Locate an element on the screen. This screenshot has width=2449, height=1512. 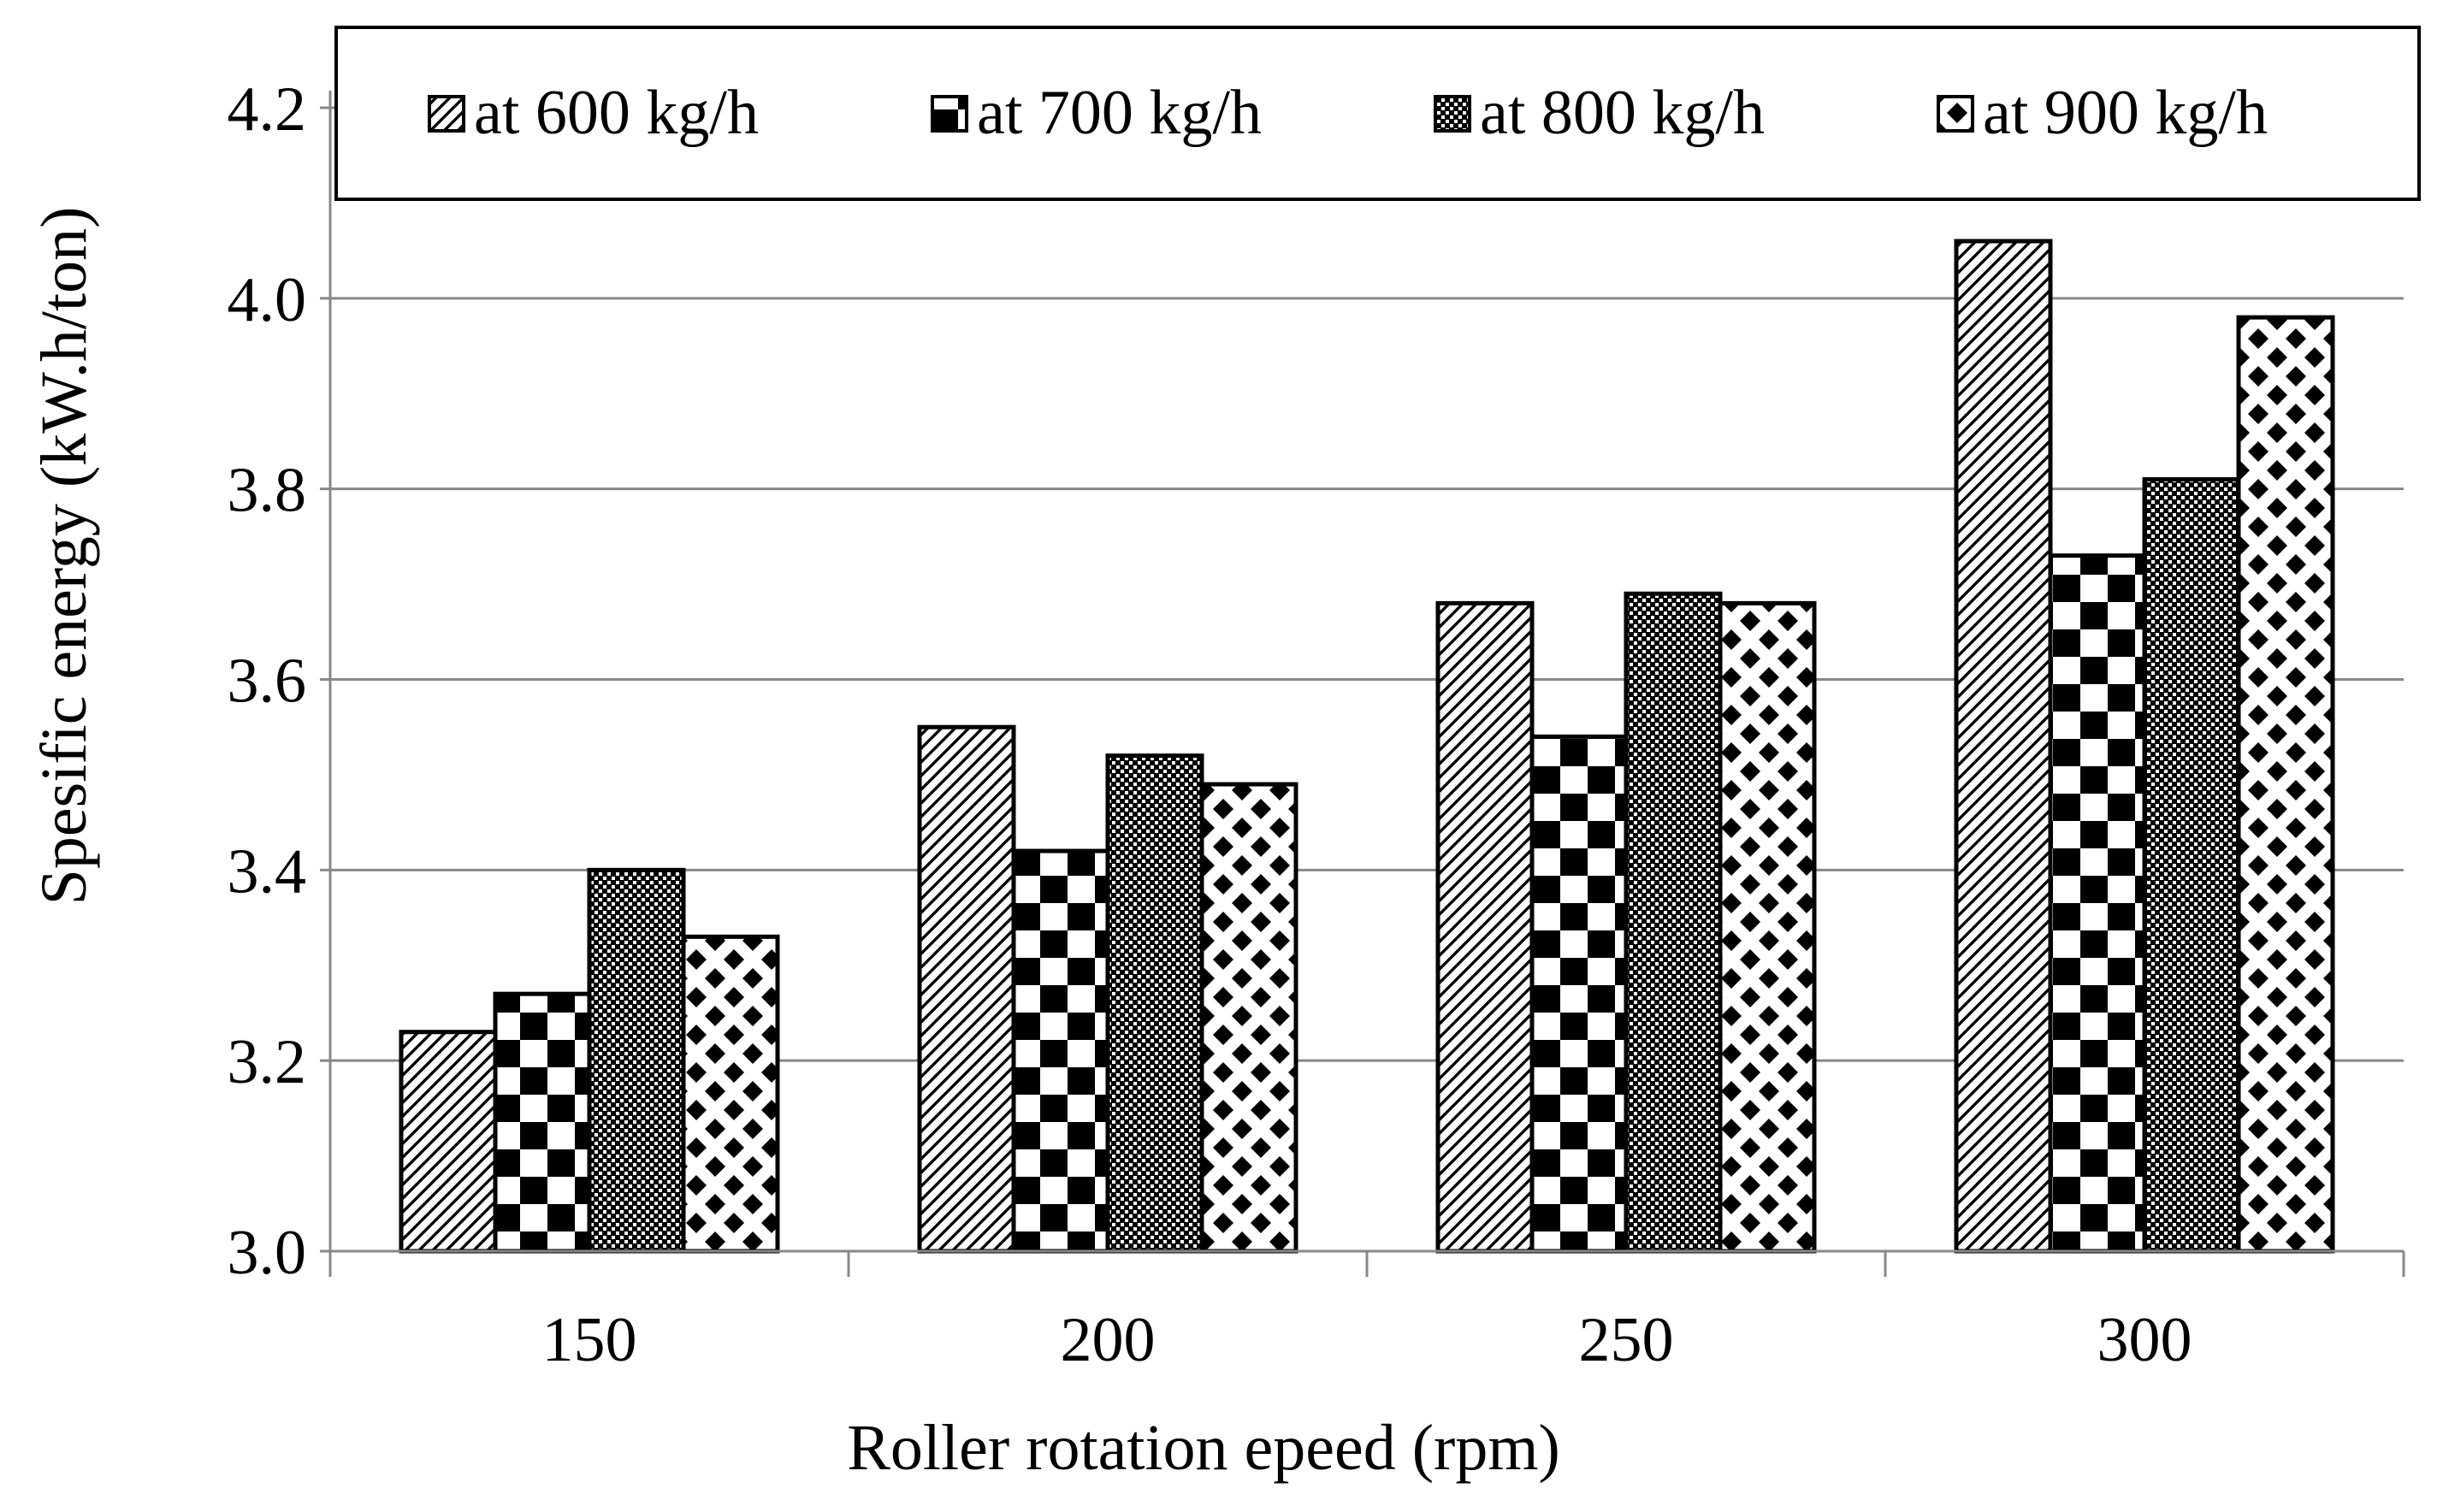
x-tick-label: 200 is located at coordinates (1108, 1340).